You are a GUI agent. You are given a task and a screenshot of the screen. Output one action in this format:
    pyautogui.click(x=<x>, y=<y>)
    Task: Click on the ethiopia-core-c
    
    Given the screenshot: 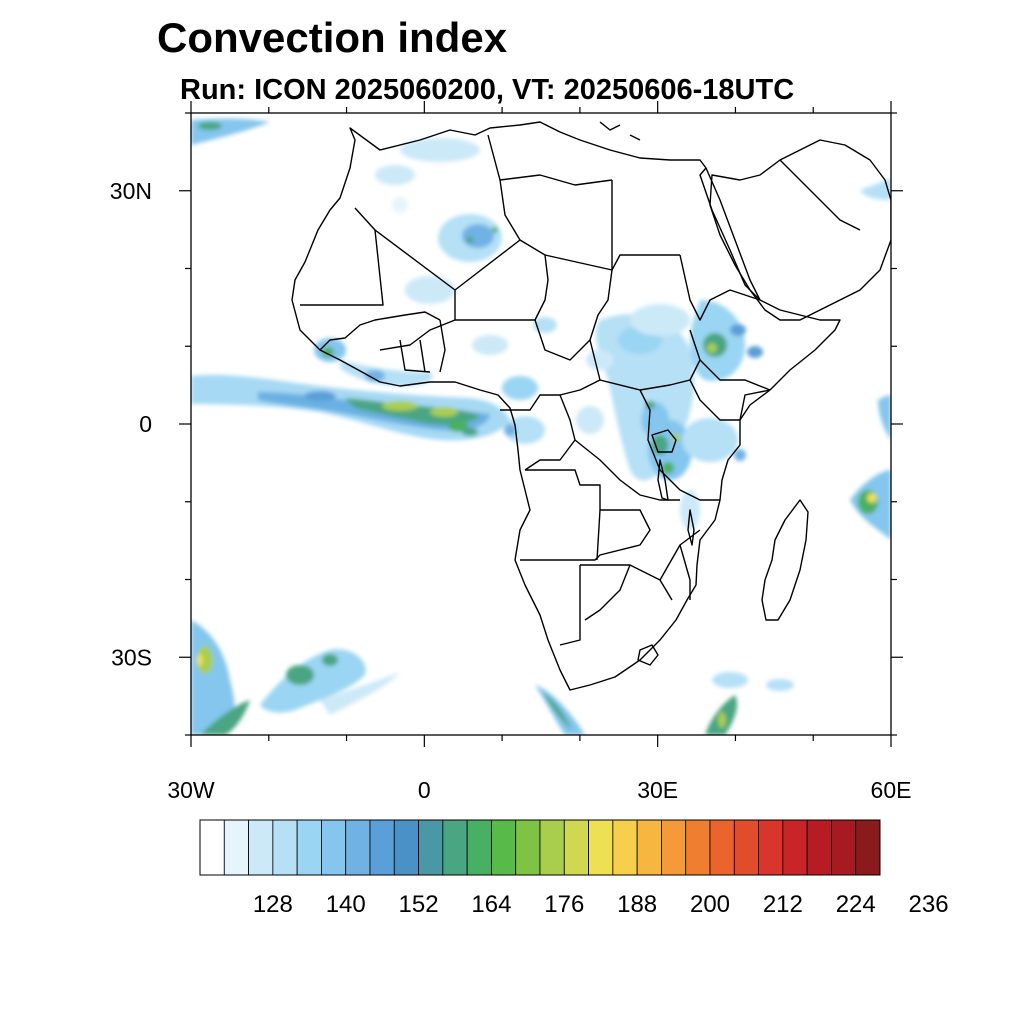 What is the action you would take?
    pyautogui.click(x=738, y=330)
    